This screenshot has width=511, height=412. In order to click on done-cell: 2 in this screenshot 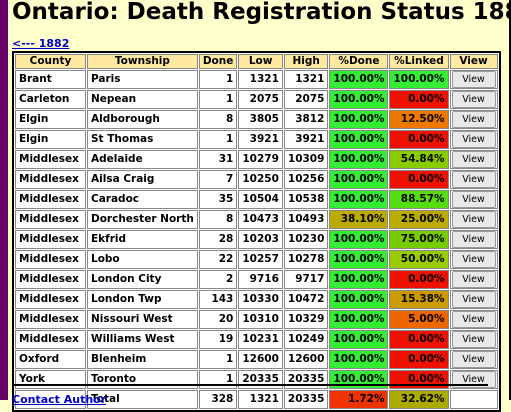, I will do `click(218, 279)`.